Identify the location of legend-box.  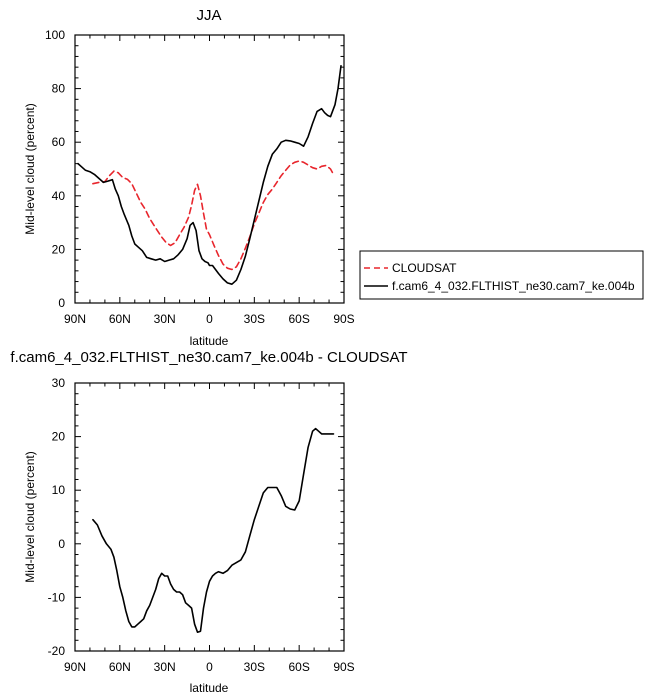
(501, 275).